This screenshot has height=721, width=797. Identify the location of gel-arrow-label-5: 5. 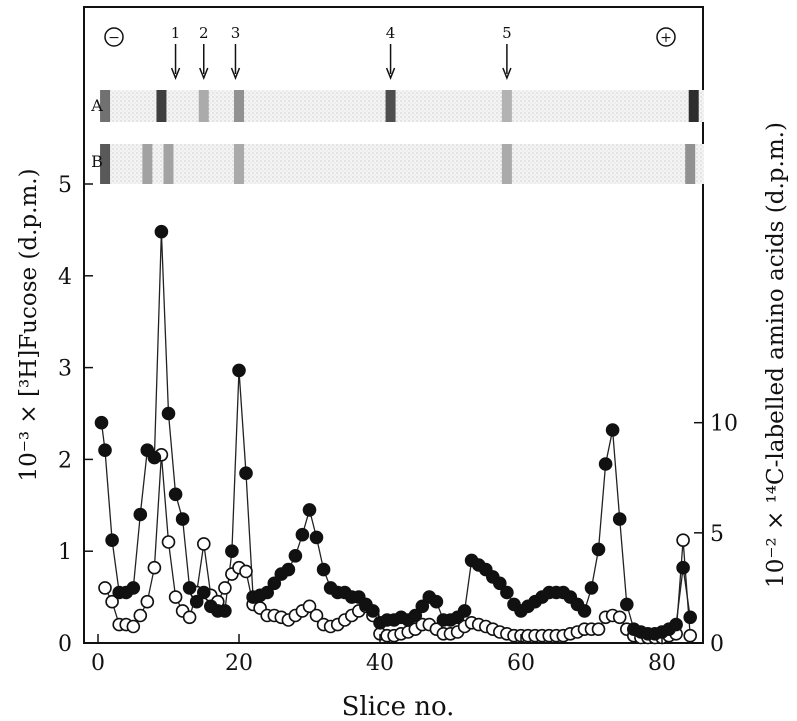
(507, 33).